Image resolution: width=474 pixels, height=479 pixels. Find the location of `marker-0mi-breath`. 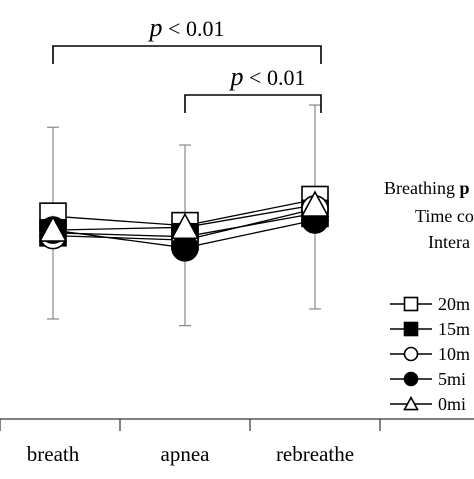

marker-0mi-breath is located at coordinates (53, 228).